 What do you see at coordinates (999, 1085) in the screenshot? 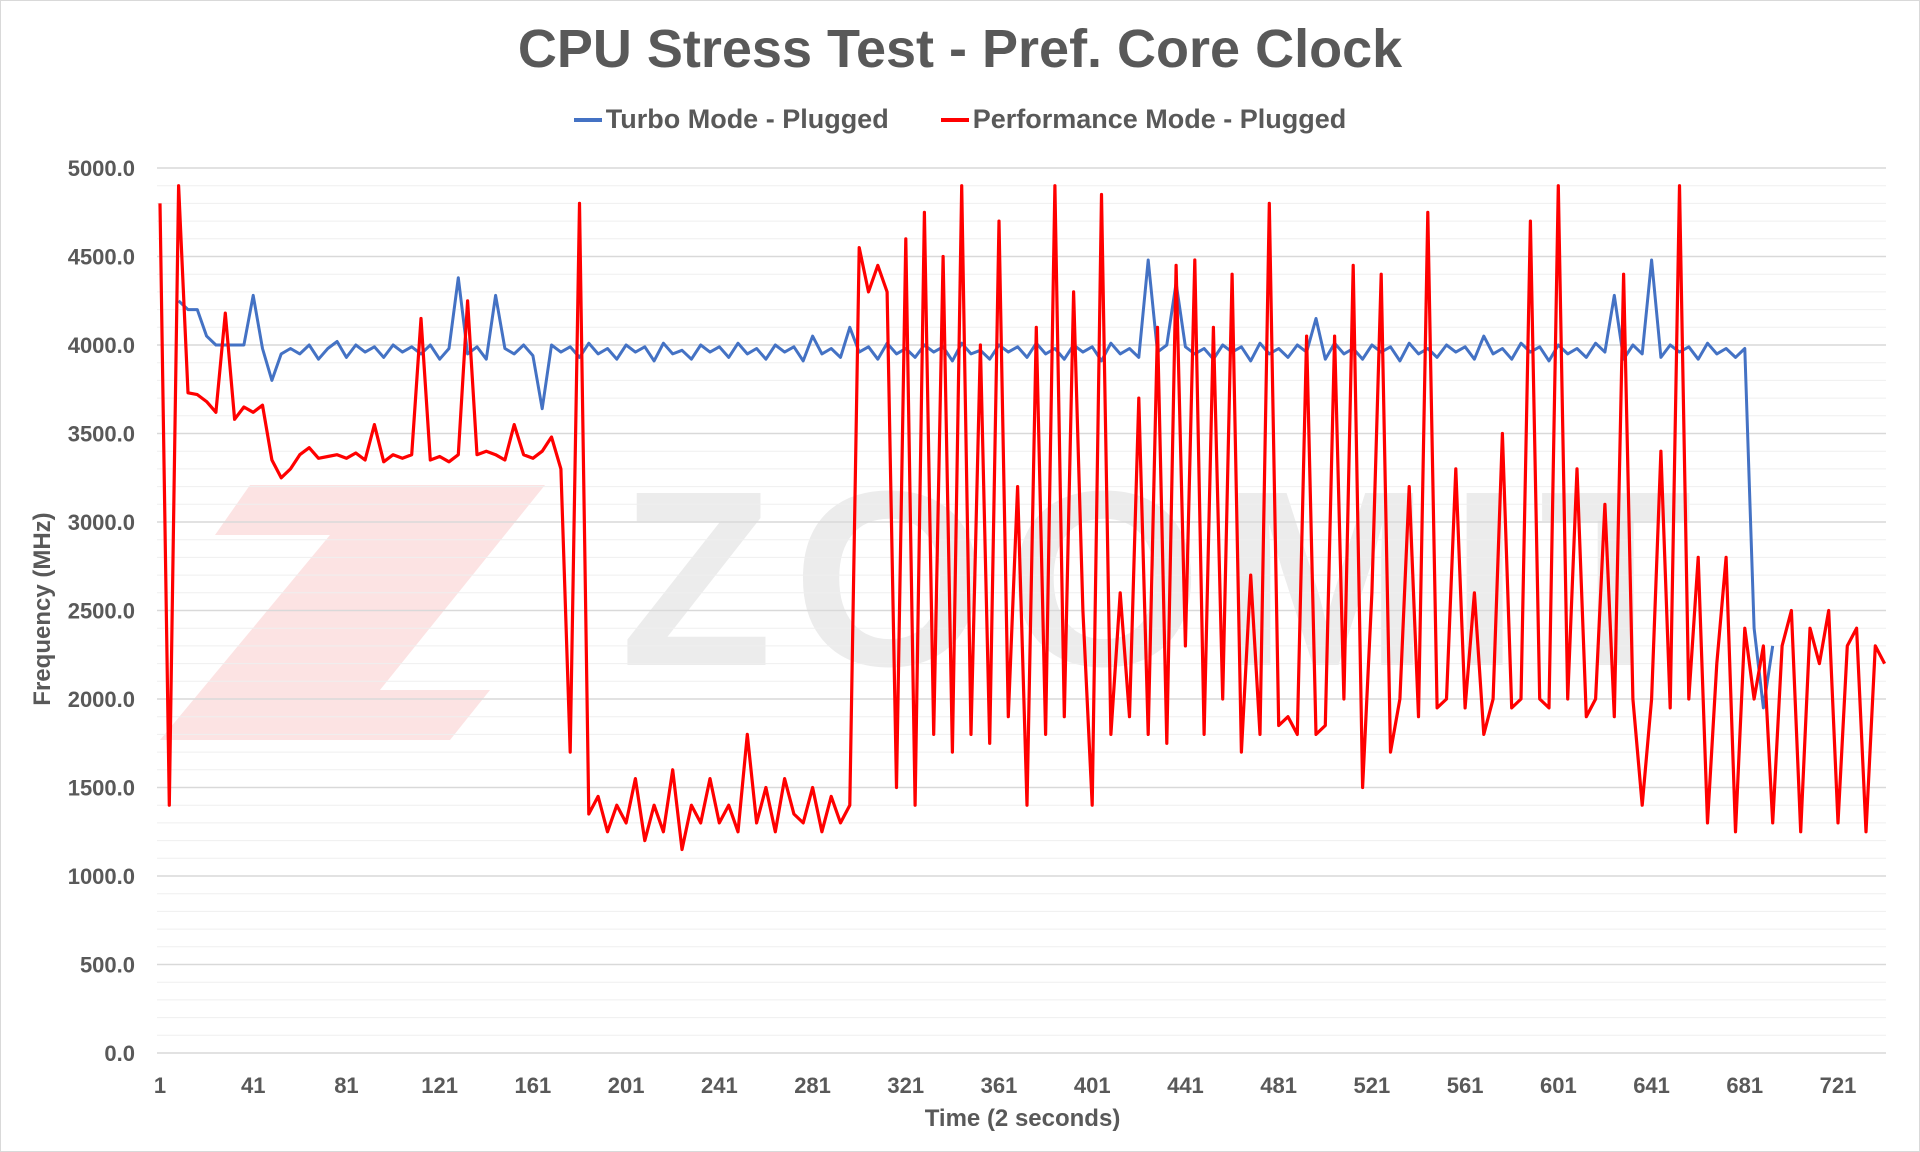
I see `x-tick-label: 361` at bounding box center [999, 1085].